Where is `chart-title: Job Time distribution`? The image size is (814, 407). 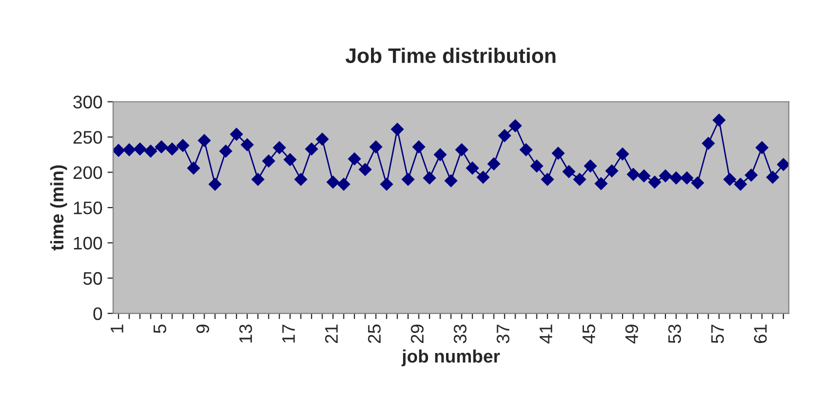 chart-title: Job Time distribution is located at coordinates (451, 56).